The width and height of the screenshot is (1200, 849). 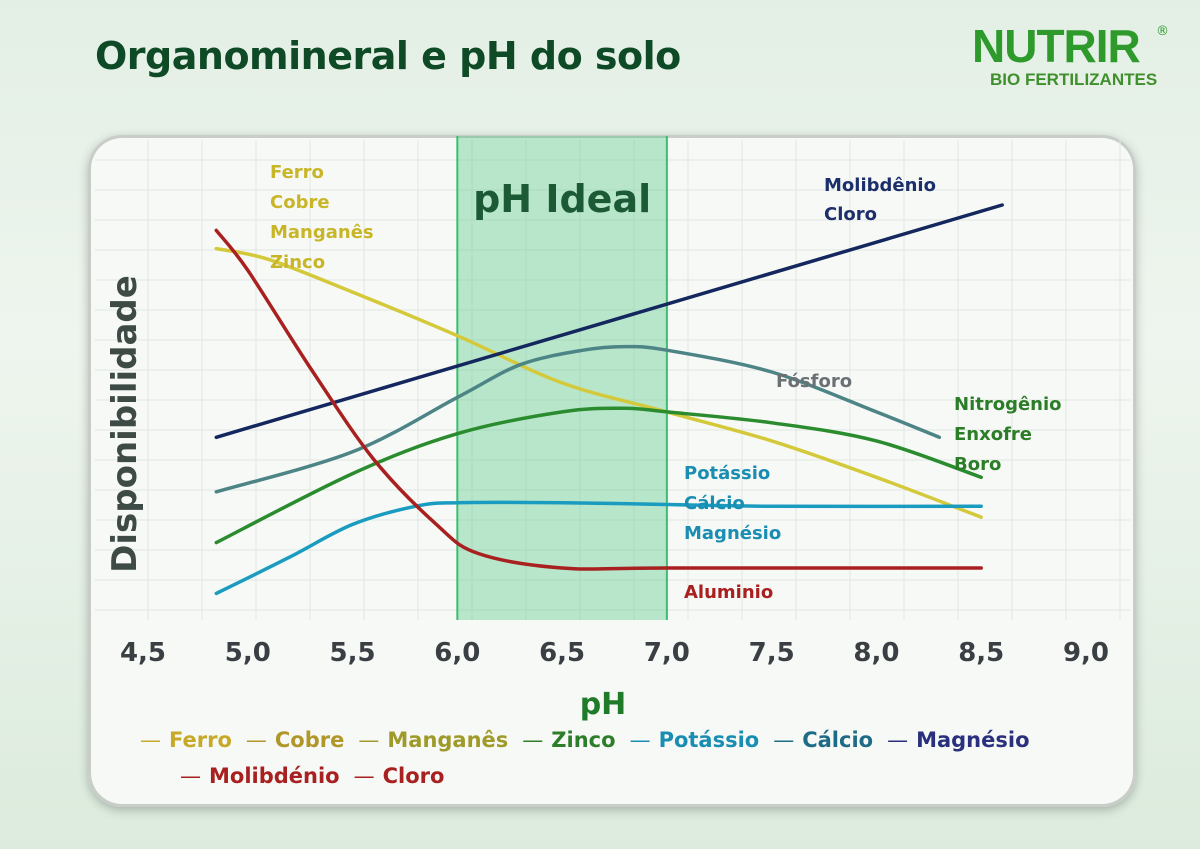 I want to click on legend-item: — Ferro, so click(x=186, y=740).